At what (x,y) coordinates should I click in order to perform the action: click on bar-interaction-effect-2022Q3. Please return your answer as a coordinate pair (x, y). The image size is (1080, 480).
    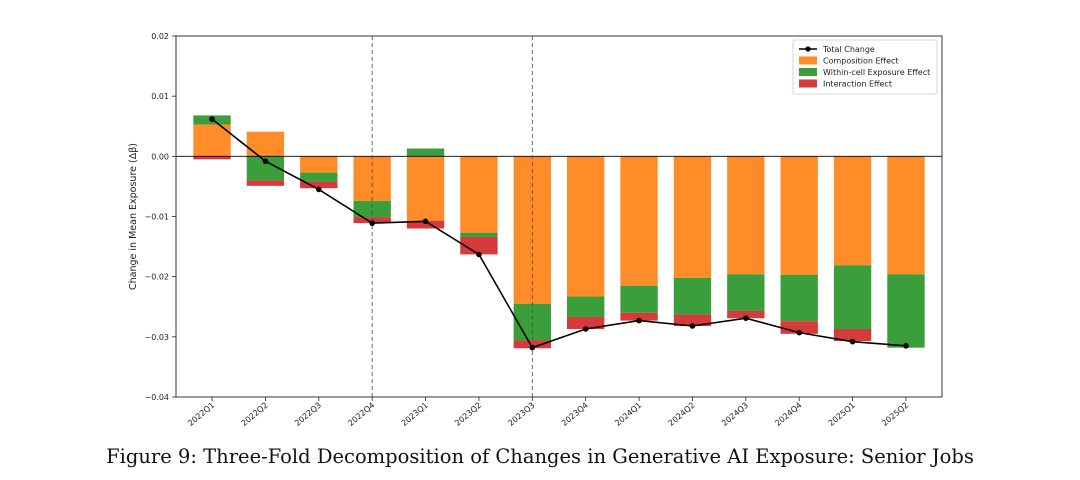
    Looking at the image, I should click on (319, 185).